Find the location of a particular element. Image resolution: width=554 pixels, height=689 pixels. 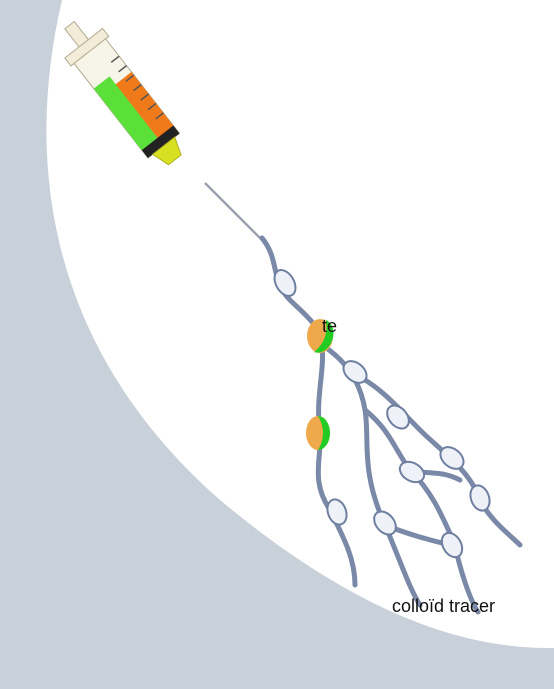

label-fragment: te is located at coordinates (329, 326).